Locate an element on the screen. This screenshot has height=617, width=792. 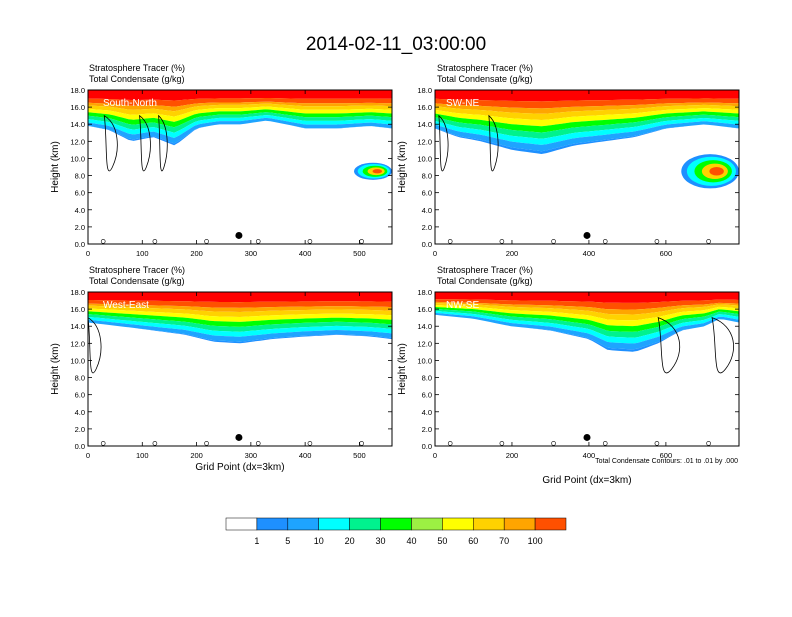
x-tick-label: 600 is located at coordinates (666, 455).